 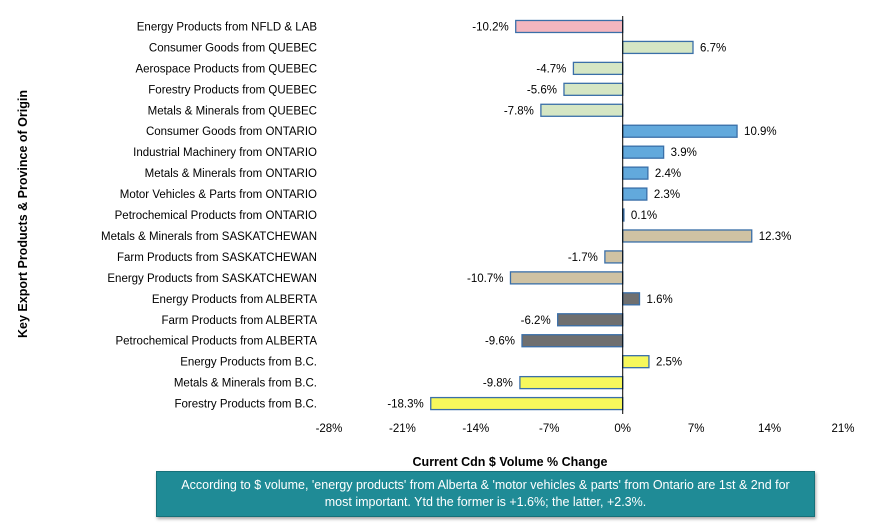 What do you see at coordinates (760, 132) in the screenshot?
I see `data-label: 10.9%` at bounding box center [760, 132].